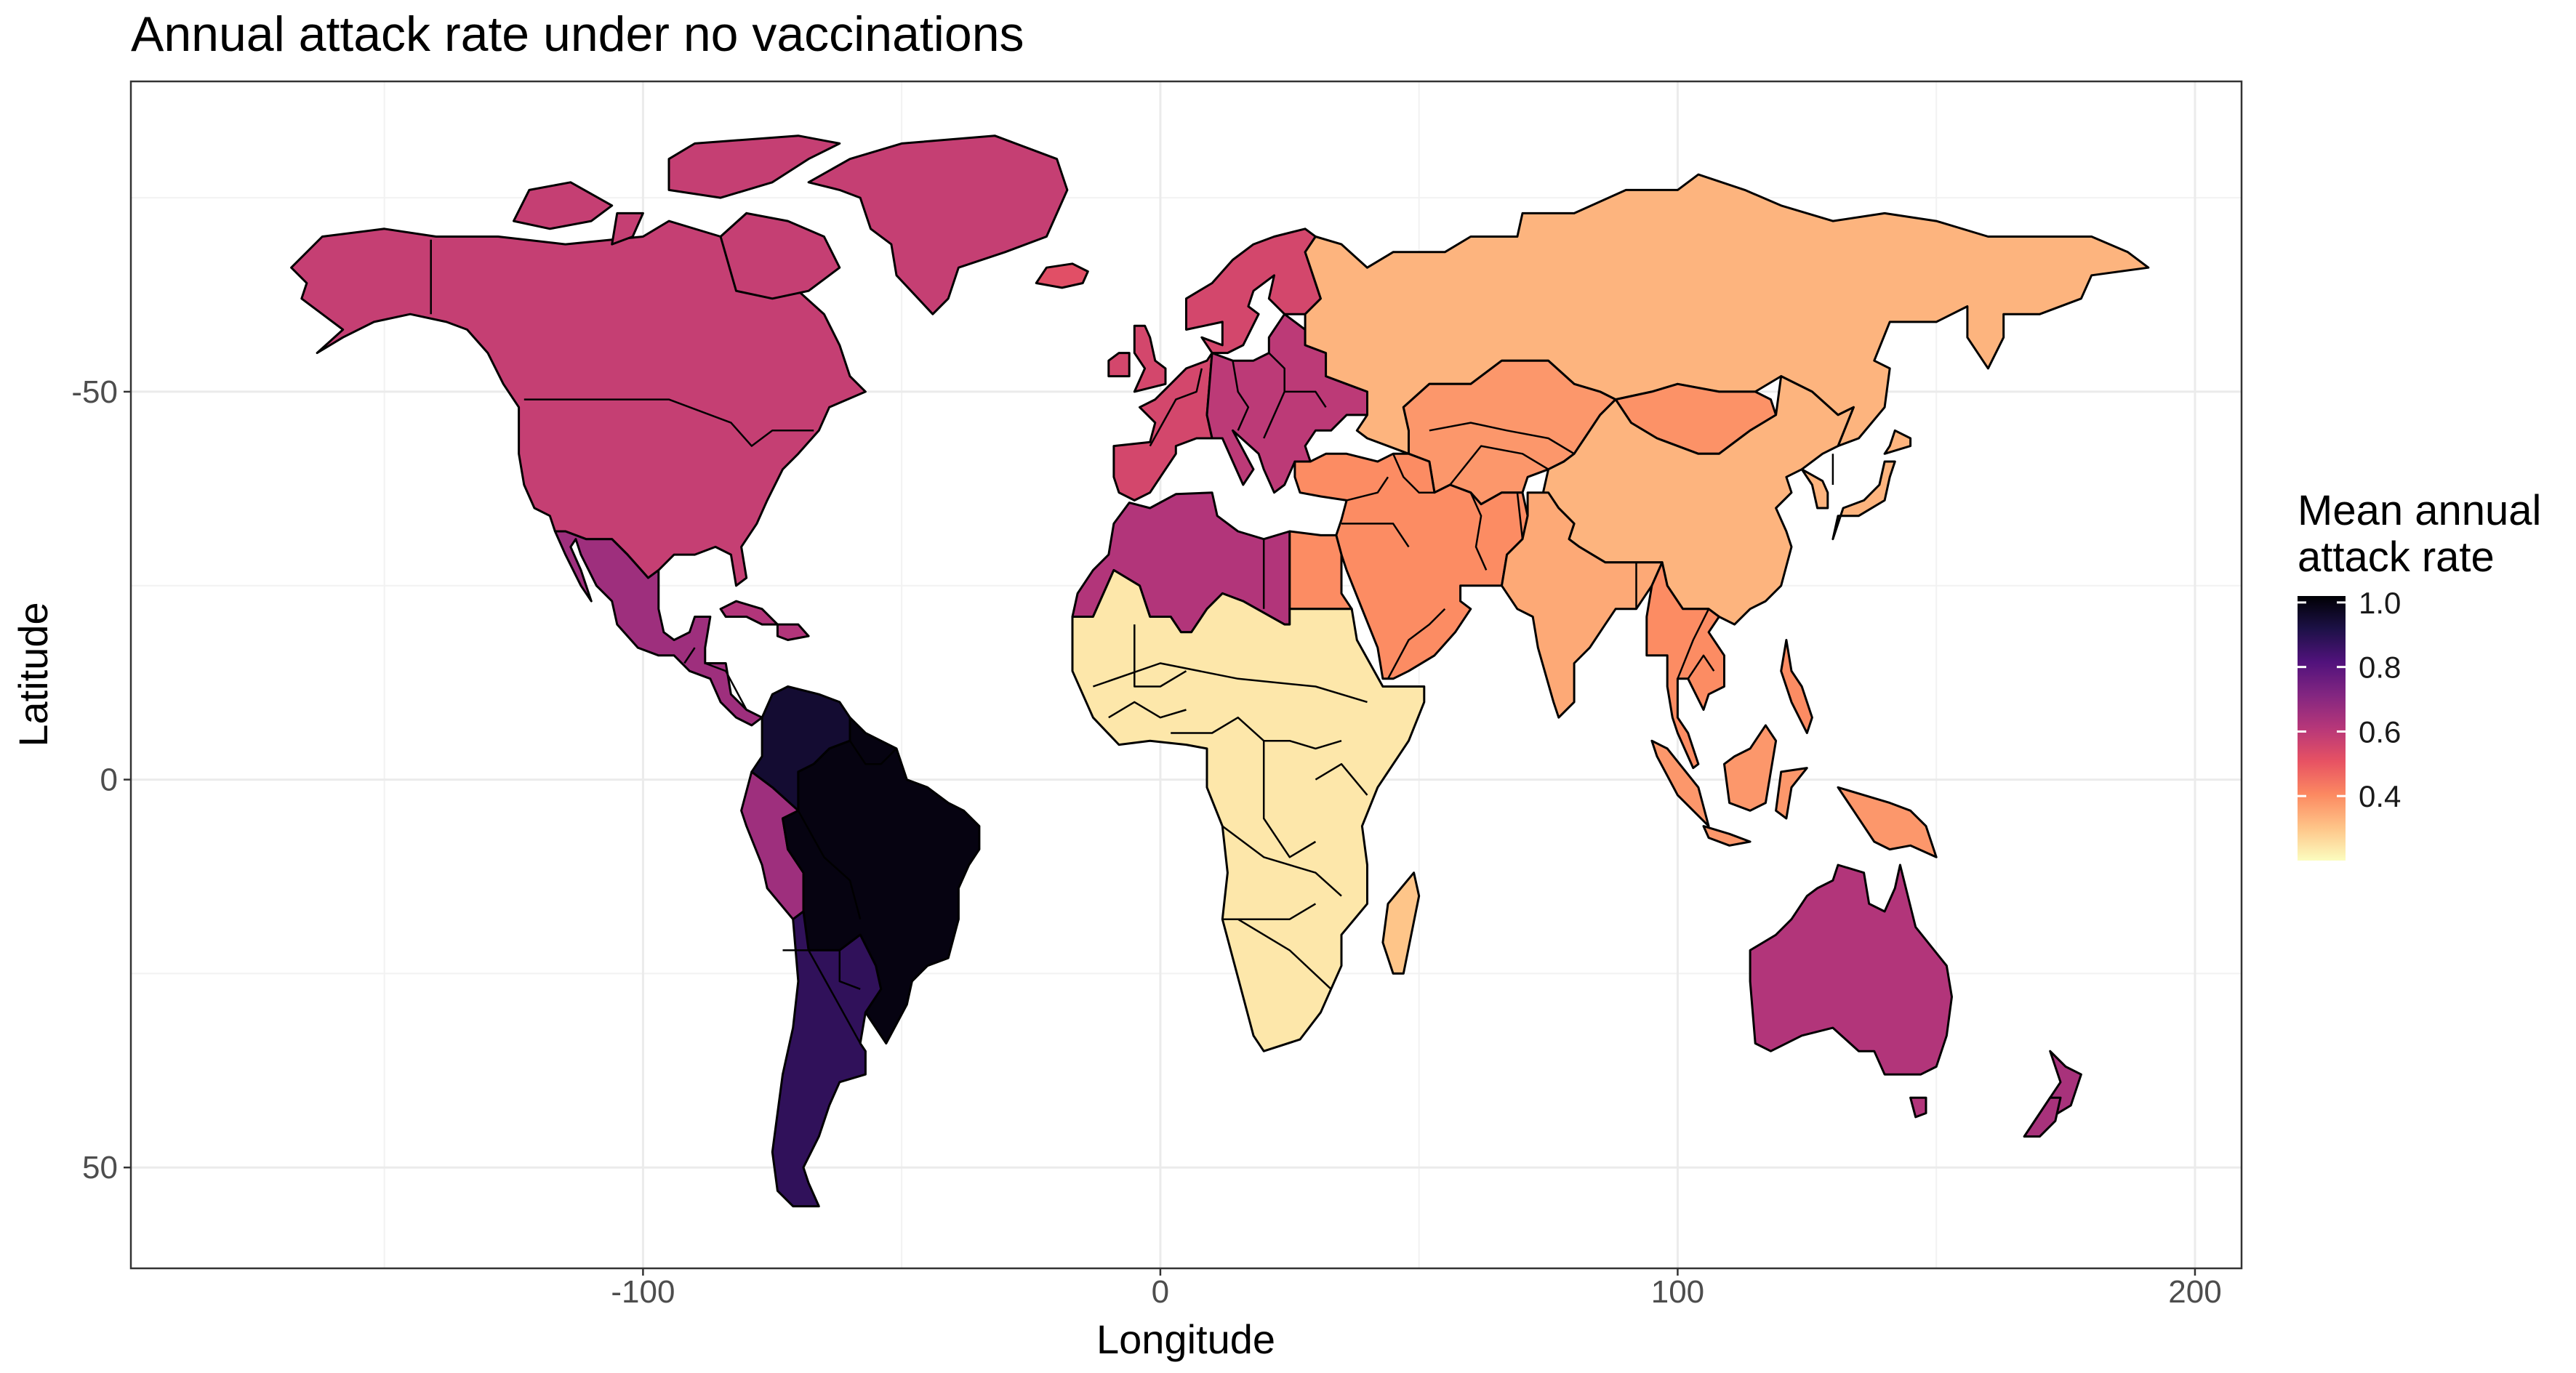 The width and height of the screenshot is (2576, 1373). Describe the element at coordinates (2419, 674) in the screenshot. I see `color-legend: Mean annual attack rate 1.0 0.8 0.6 0.4` at that location.